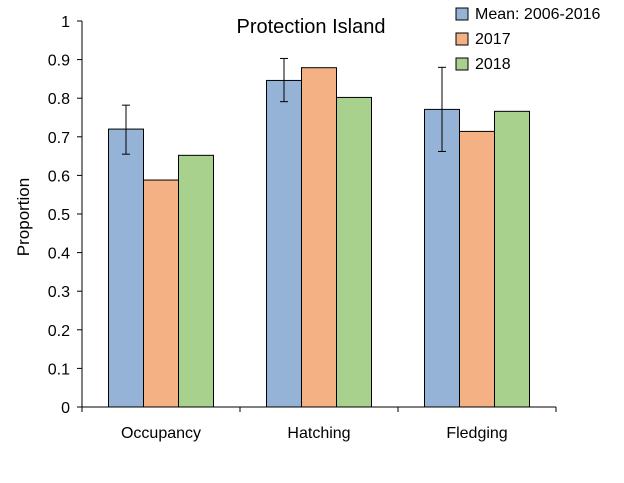 The image size is (624, 483). Describe the element at coordinates (528, 39) in the screenshot. I see `legend: Mean: 2006-2016 2017 2018` at that location.